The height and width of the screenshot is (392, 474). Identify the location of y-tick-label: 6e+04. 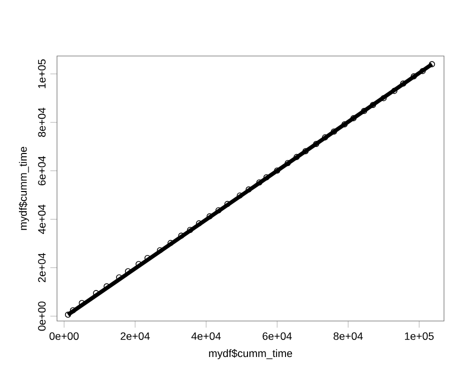
(42, 171).